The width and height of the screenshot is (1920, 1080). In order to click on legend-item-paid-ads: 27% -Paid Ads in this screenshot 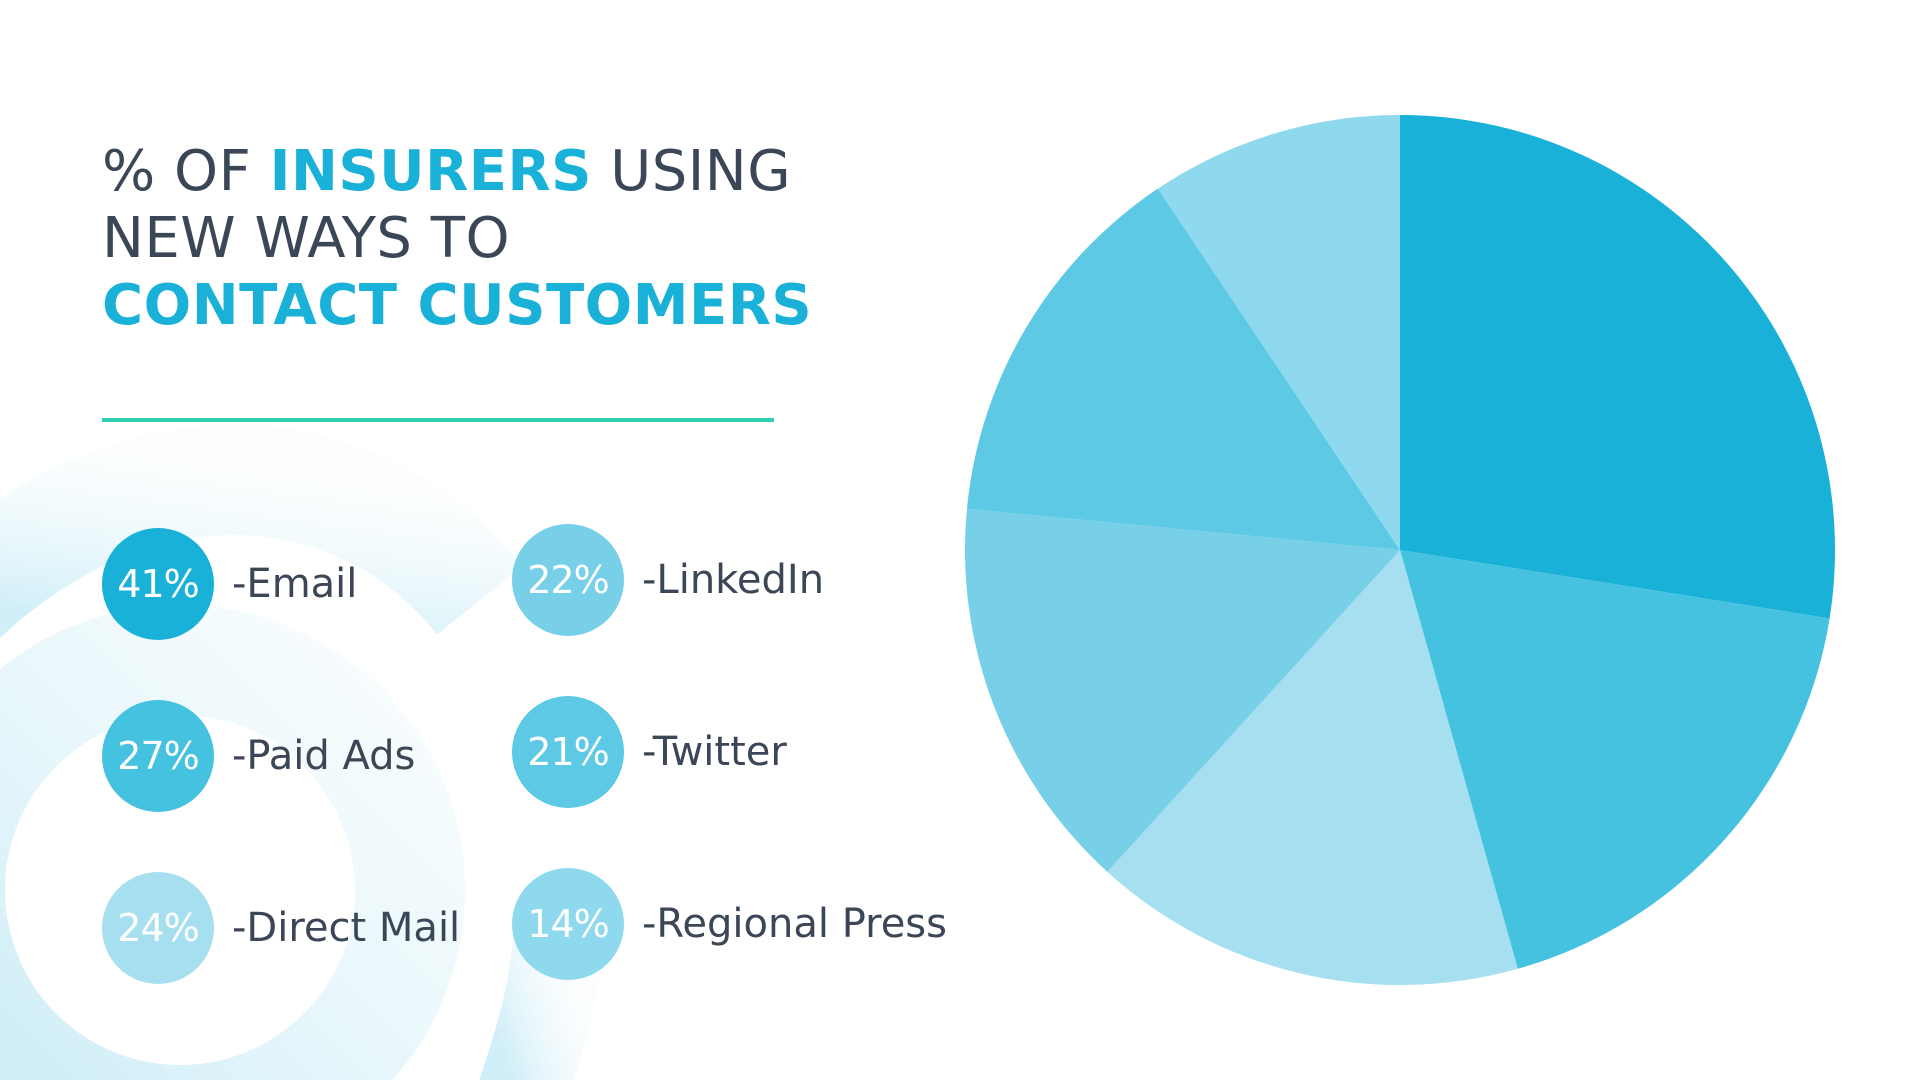, I will do `click(258, 756)`.